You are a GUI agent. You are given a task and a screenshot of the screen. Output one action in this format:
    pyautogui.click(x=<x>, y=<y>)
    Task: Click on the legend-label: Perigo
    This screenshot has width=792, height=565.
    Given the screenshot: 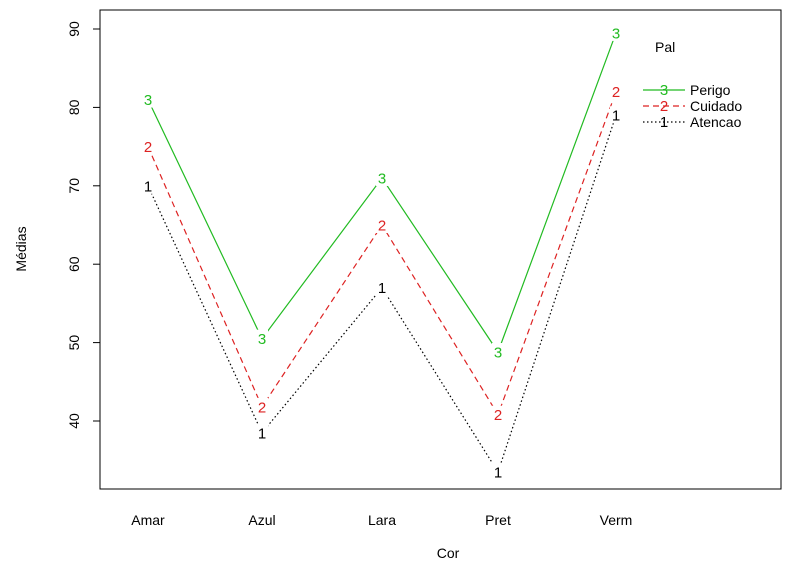 What is the action you would take?
    pyautogui.click(x=710, y=90)
    